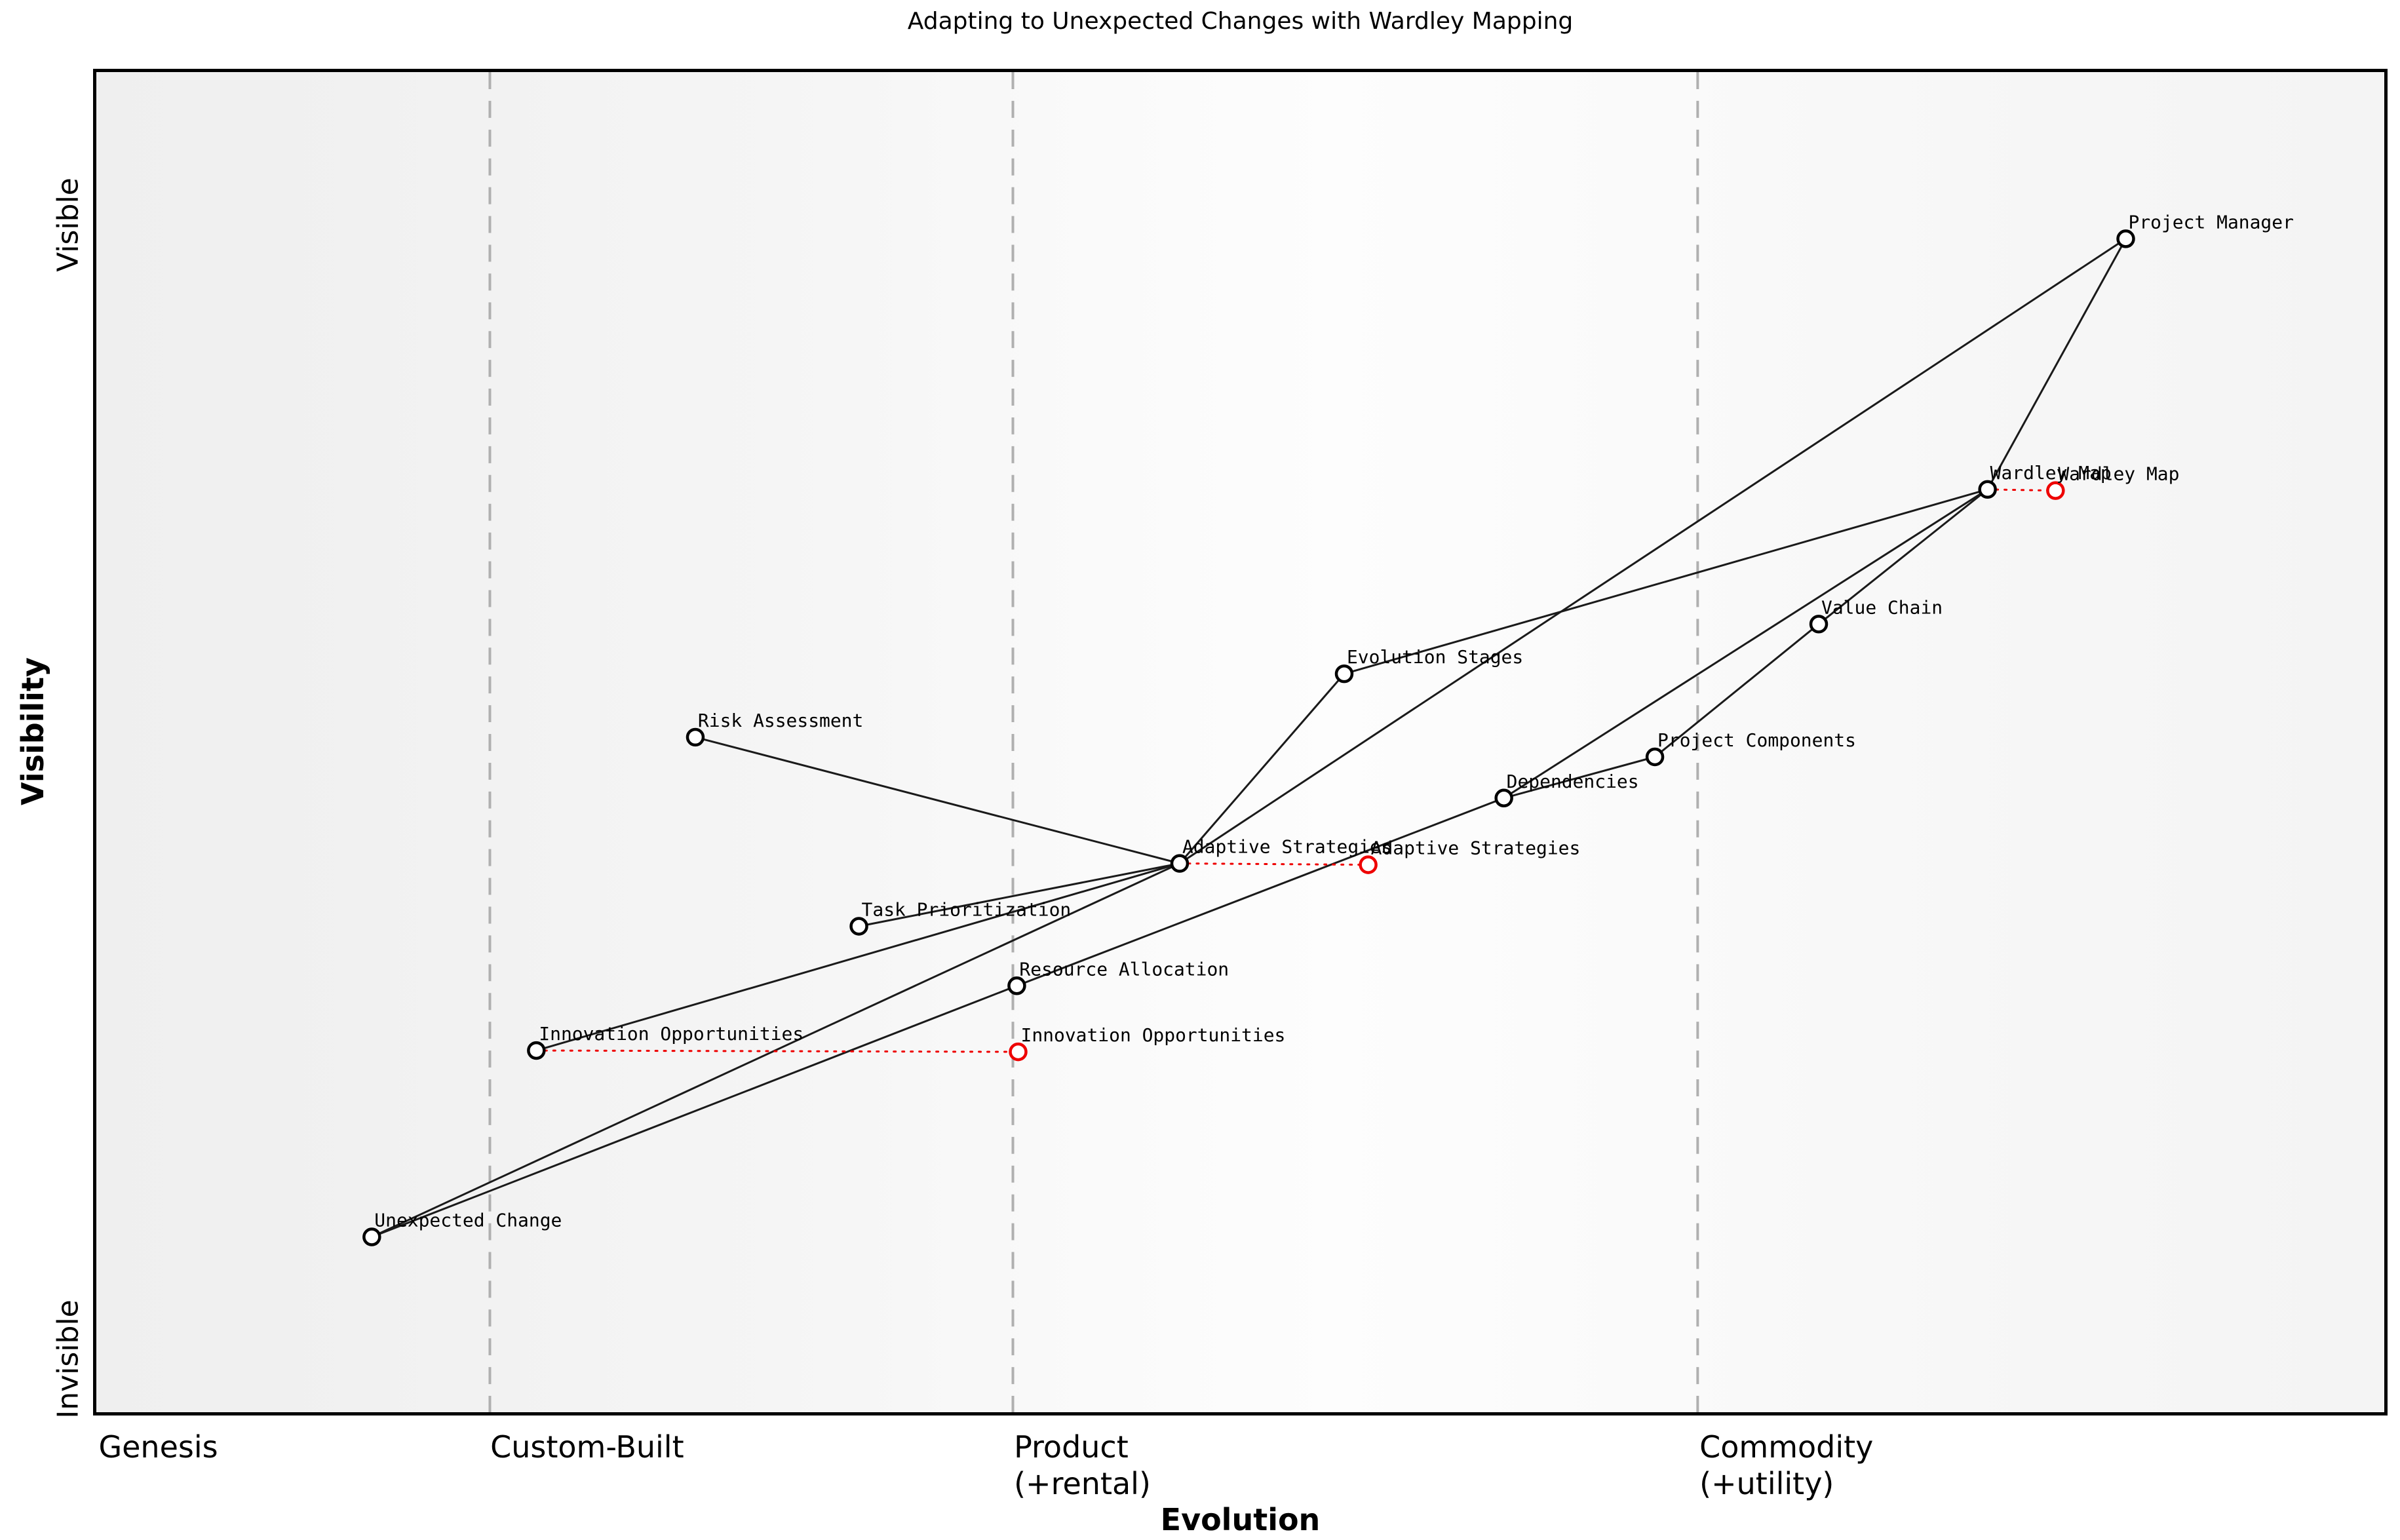 The width and height of the screenshot is (2400, 1540). What do you see at coordinates (694, 1111) in the screenshot?
I see `edge-resource_allocation-unexpected_change` at bounding box center [694, 1111].